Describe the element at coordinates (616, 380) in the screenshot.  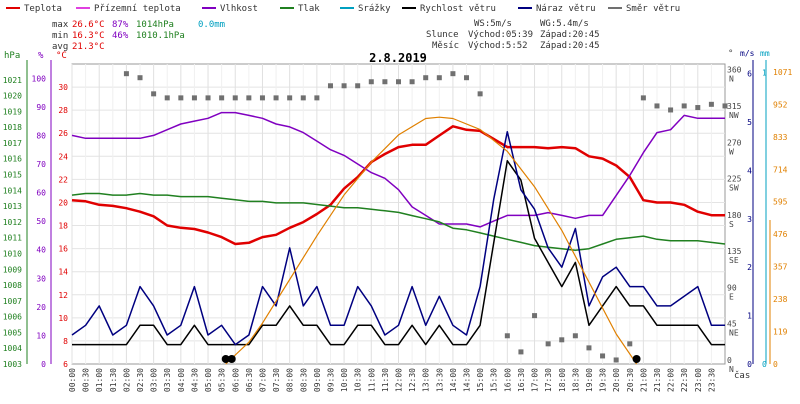
I see `time-tick-label: 20:00` at that location.